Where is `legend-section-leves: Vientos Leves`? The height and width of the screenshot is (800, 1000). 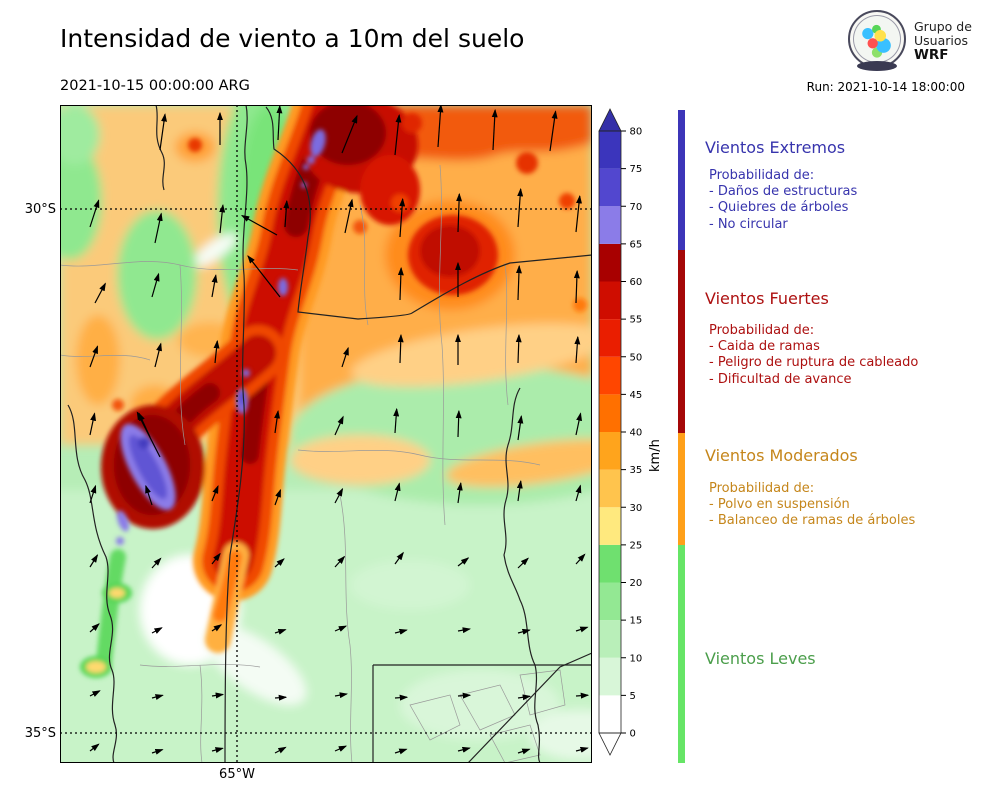 legend-section-leves: Vientos Leves is located at coordinates (850, 658).